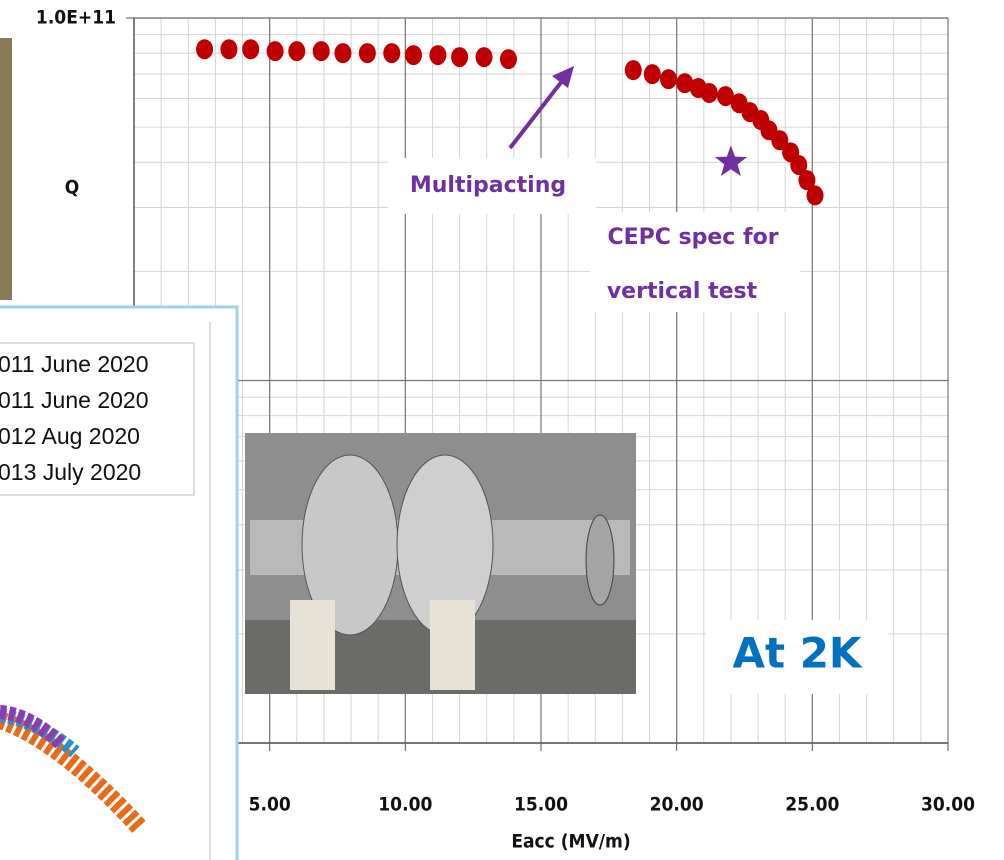  What do you see at coordinates (692, 237) in the screenshot?
I see `annotation: CEPC spec for` at bounding box center [692, 237].